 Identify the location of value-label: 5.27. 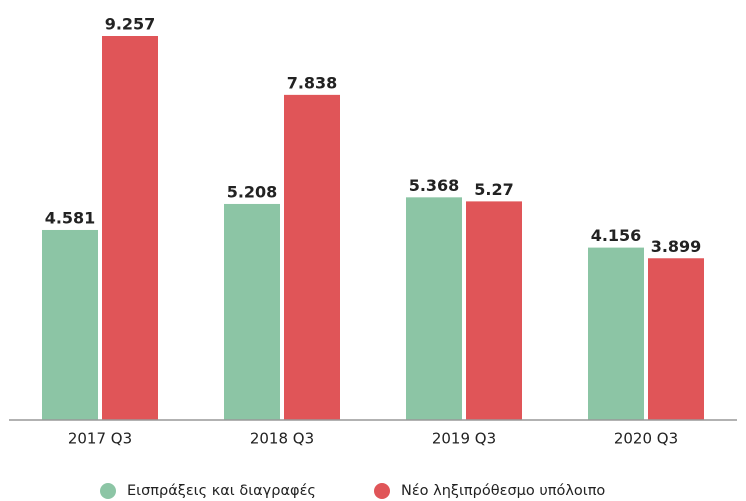
(493, 189).